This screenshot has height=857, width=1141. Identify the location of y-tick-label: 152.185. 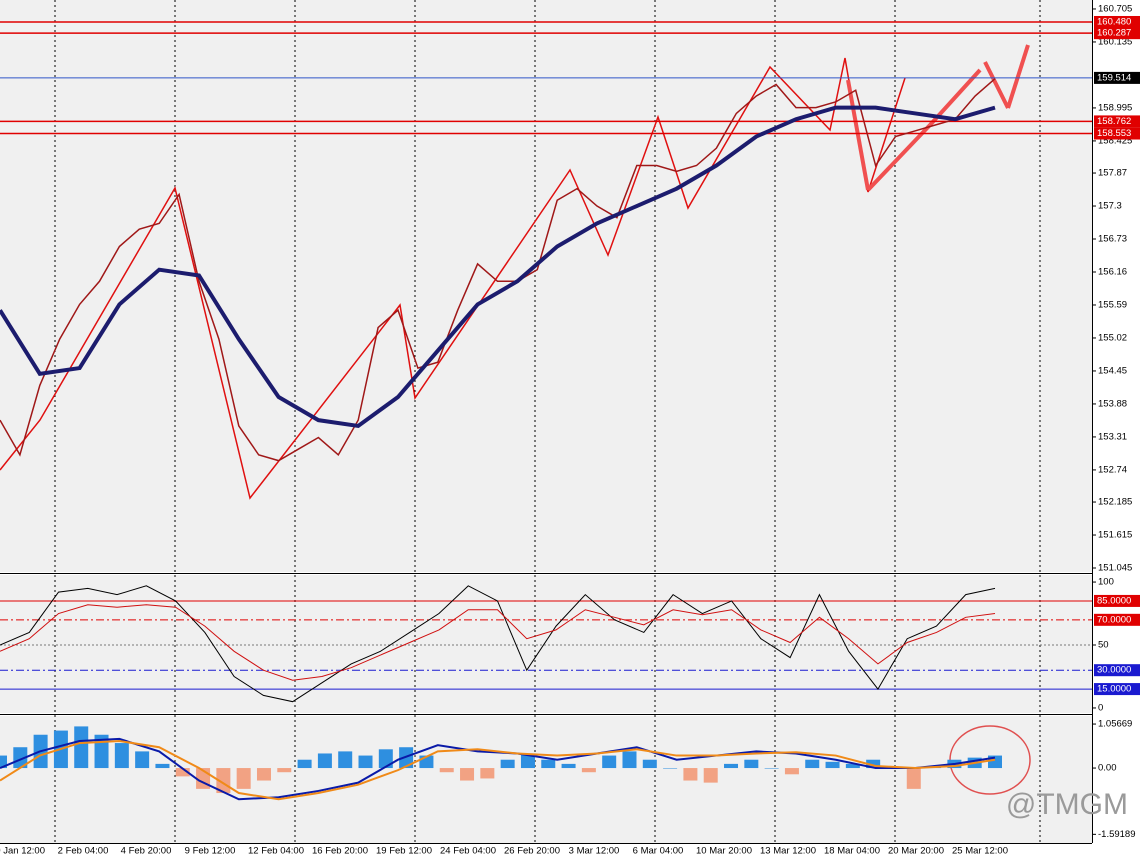
(1115, 502).